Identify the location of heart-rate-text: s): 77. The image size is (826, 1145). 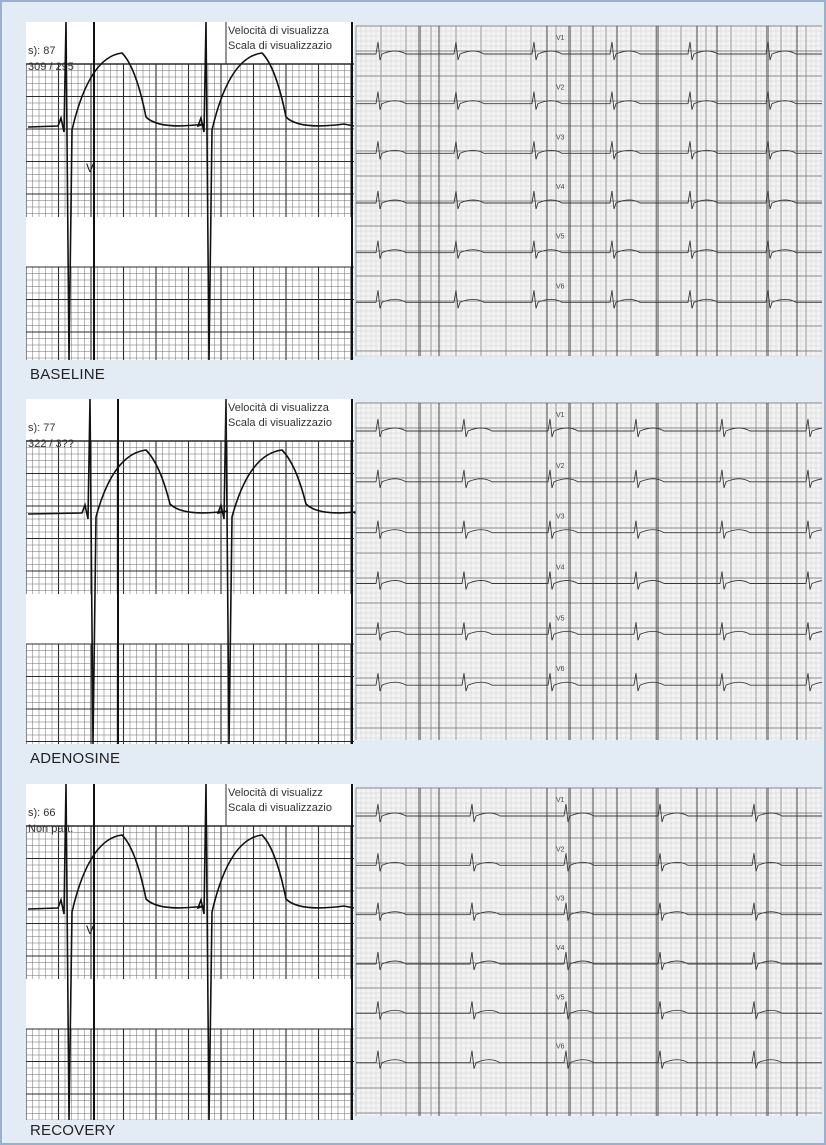
(42, 428).